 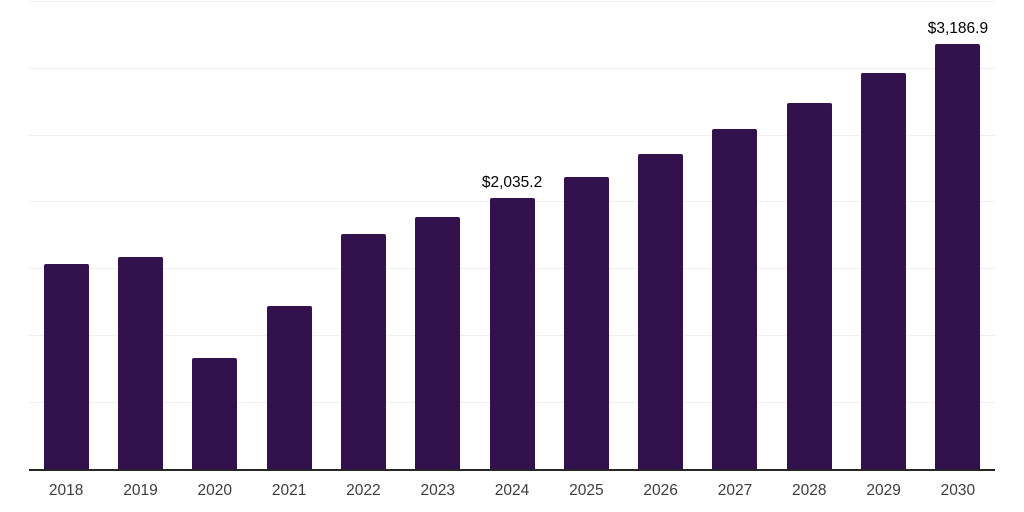 I want to click on bar-slot-2023, so click(x=438, y=235).